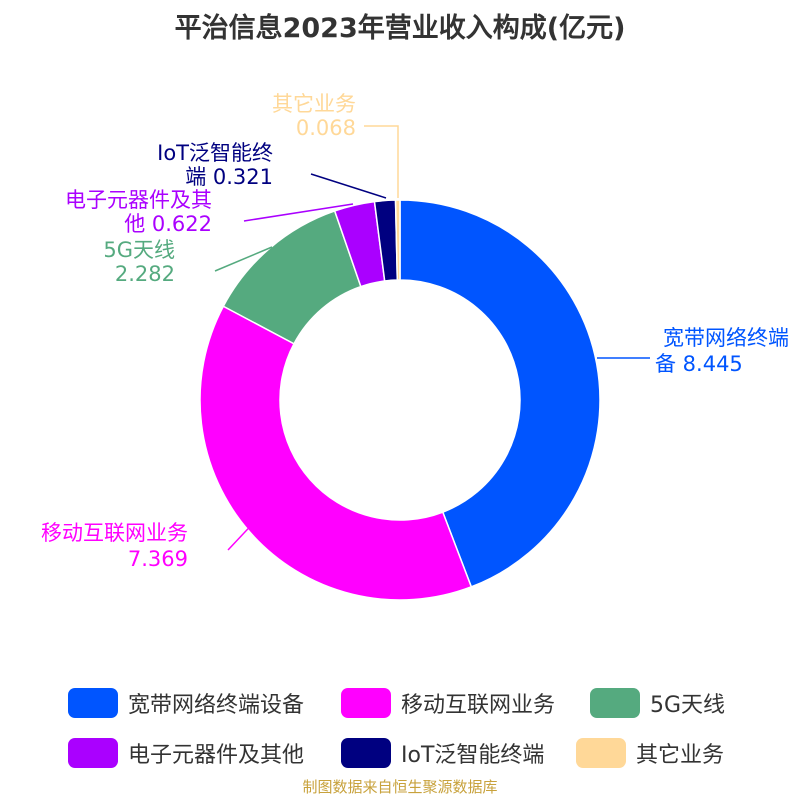 This screenshot has width=800, height=800. What do you see at coordinates (298, 212) in the screenshot?
I see `leader-line-electronic-components` at bounding box center [298, 212].